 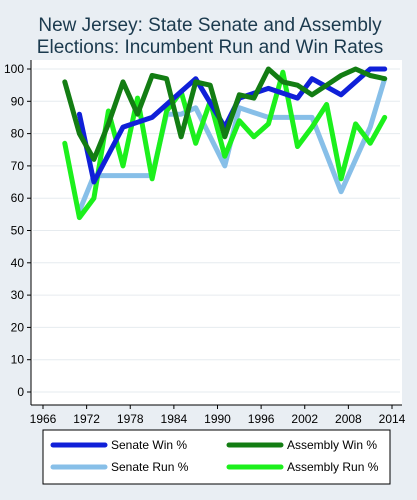 I want to click on x-tick-label-2014: 2014, so click(x=392, y=419).